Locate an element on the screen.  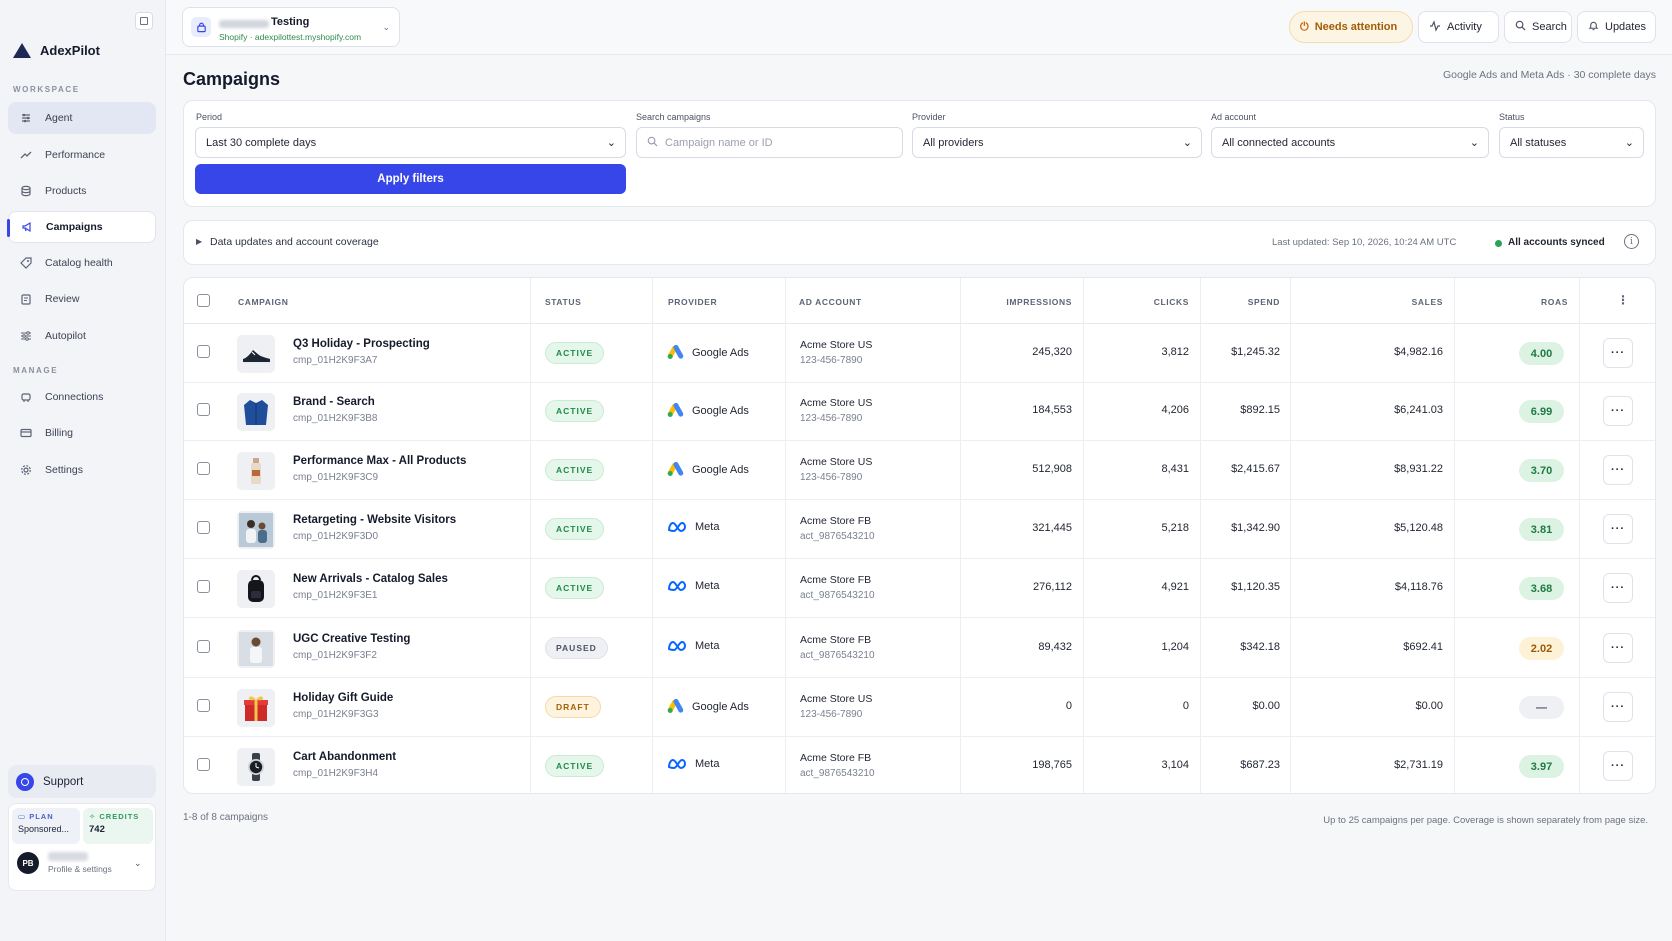
sidebar-item-review: Review is located at coordinates (82, 299).